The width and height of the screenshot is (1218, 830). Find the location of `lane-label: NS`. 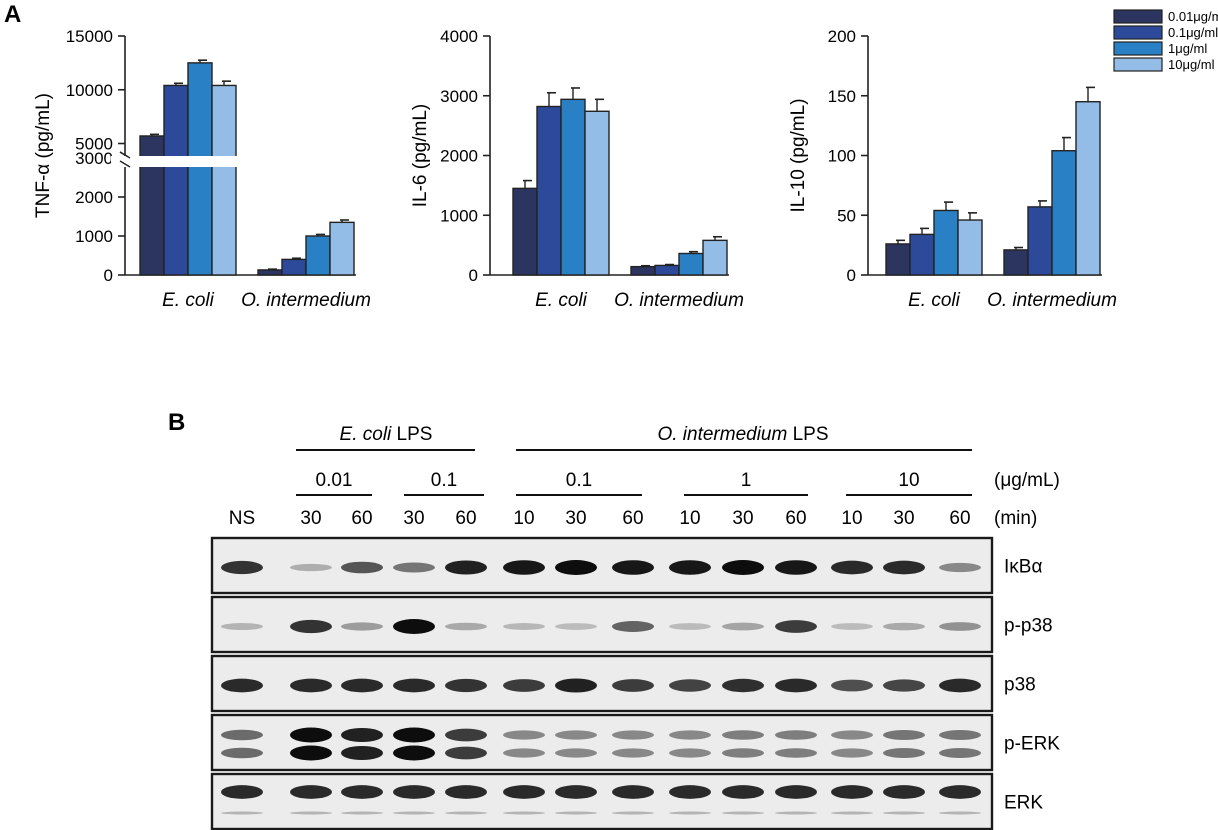

lane-label: NS is located at coordinates (242, 518).